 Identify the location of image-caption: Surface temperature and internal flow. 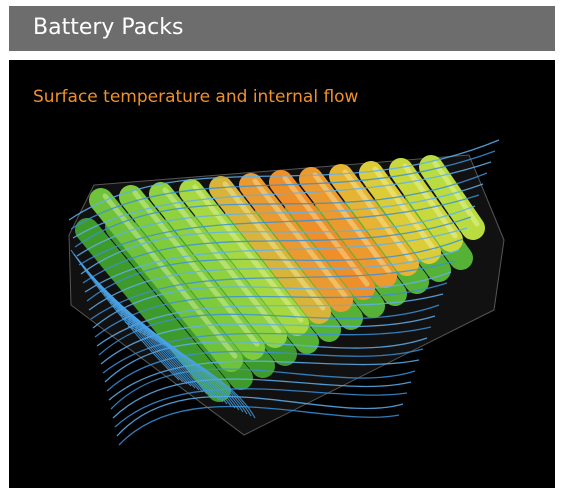
(196, 97).